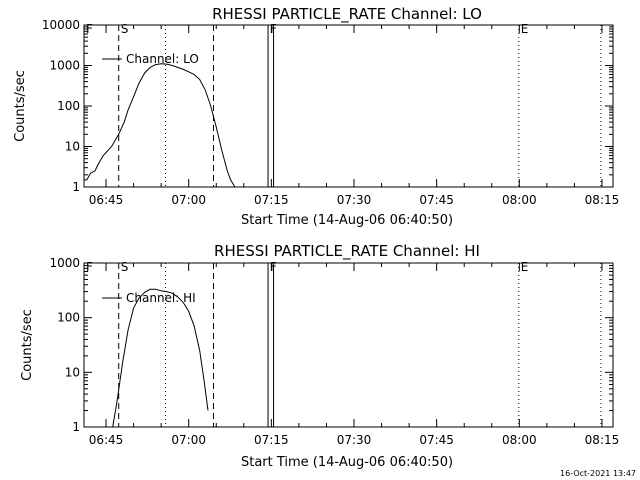 The height and width of the screenshot is (480, 640). Describe the element at coordinates (347, 462) in the screenshot. I see `x-axis-label-hi: Start Time (14-Aug-06 06:40:50)` at that location.